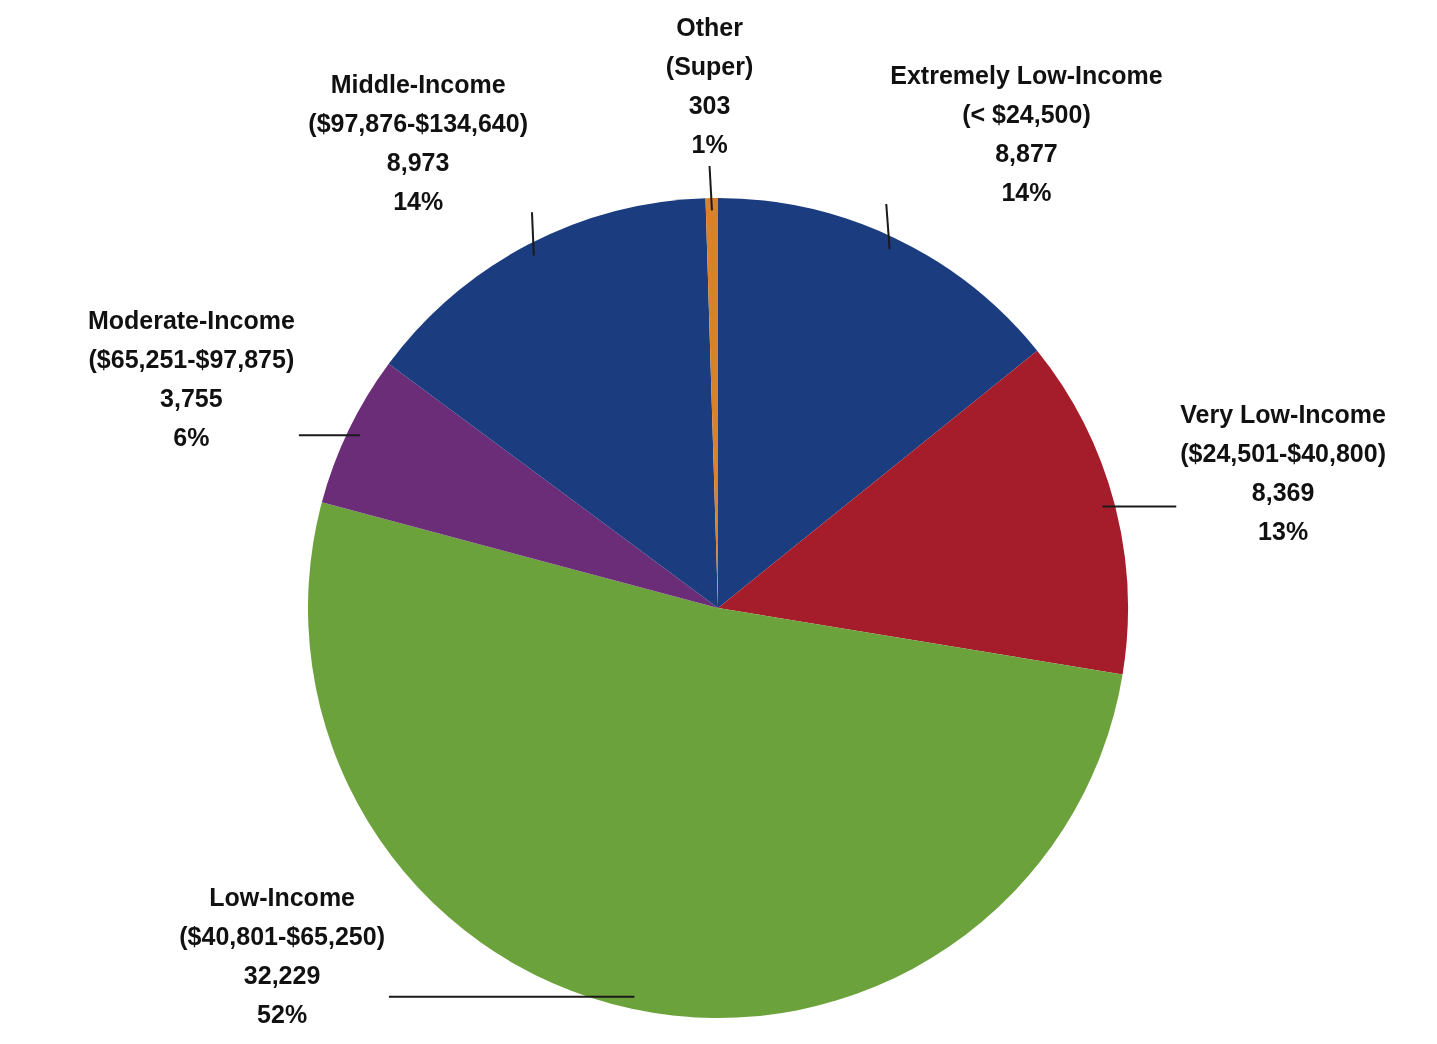  Describe the element at coordinates (709, 125) in the screenshot. I see `data-label: 303 1%` at that location.